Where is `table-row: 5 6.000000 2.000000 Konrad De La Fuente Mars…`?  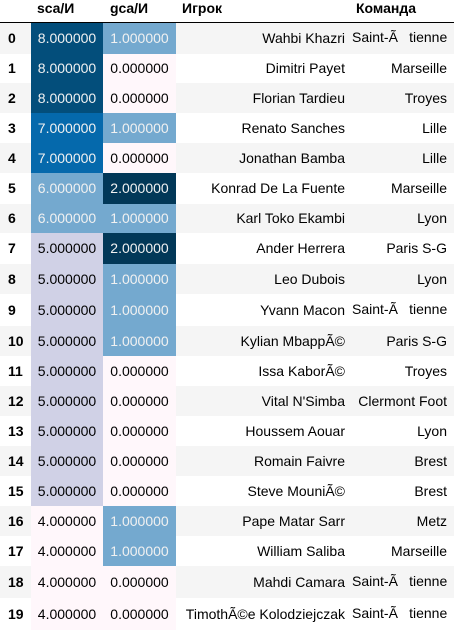 table-row: 5 6.000000 2.000000 Konrad De La Fuente Mars… is located at coordinates (227, 188).